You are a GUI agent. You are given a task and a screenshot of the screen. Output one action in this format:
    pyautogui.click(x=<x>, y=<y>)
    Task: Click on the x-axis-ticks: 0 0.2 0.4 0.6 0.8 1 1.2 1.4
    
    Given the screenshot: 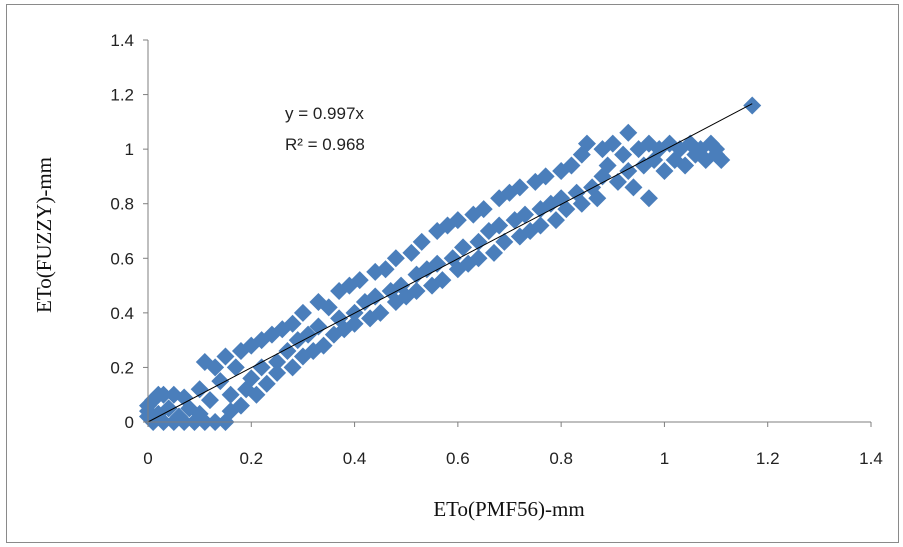 What is the action you would take?
    pyautogui.click(x=513, y=445)
    